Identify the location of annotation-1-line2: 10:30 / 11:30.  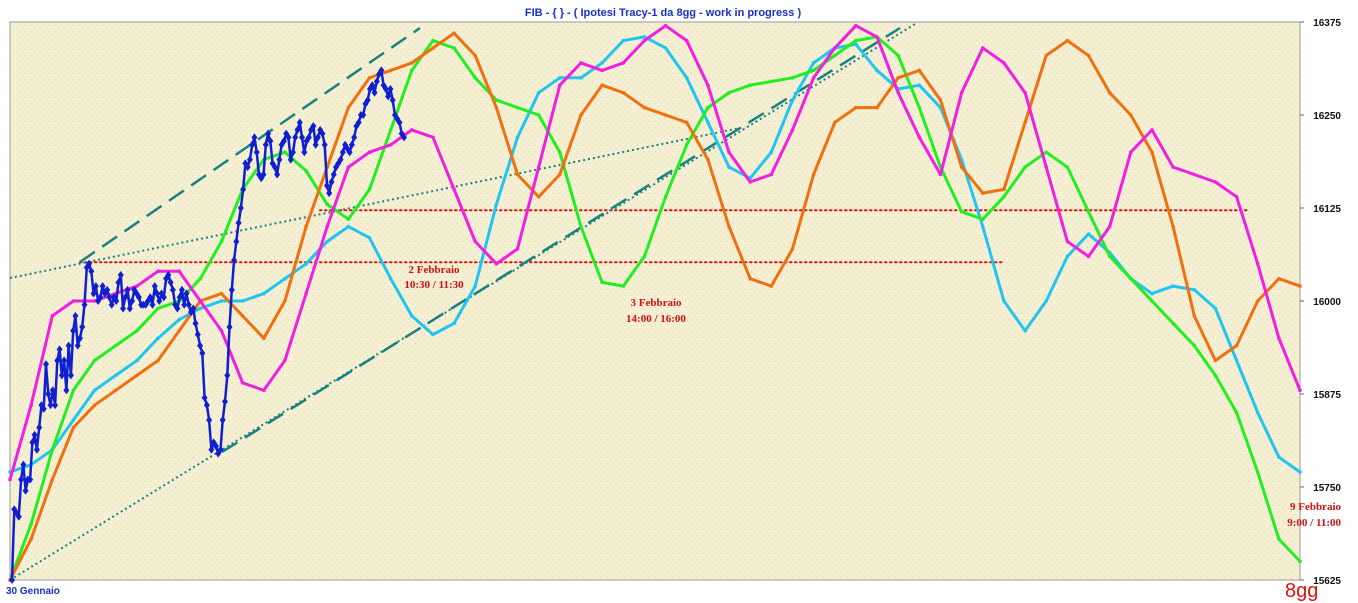
(434, 285).